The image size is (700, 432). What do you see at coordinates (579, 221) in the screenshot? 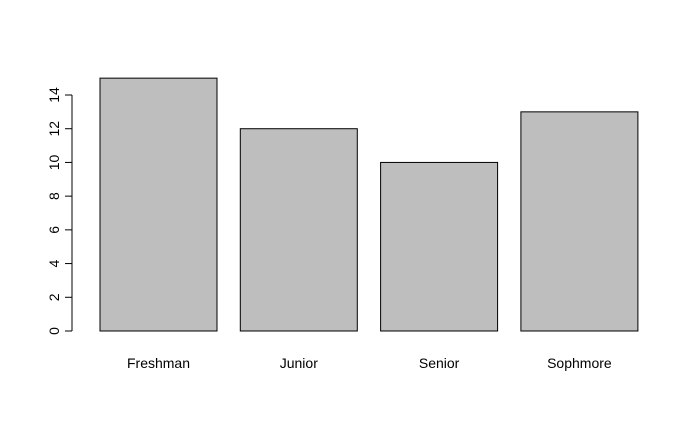
I see `bar-sophmore` at bounding box center [579, 221].